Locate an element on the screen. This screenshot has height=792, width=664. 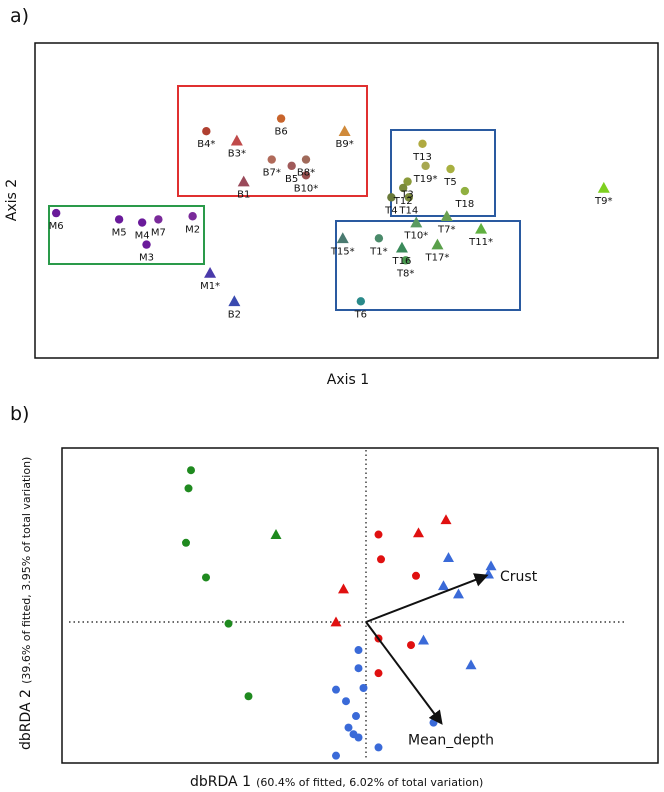
box-m-group is located at coordinates (126, 235).